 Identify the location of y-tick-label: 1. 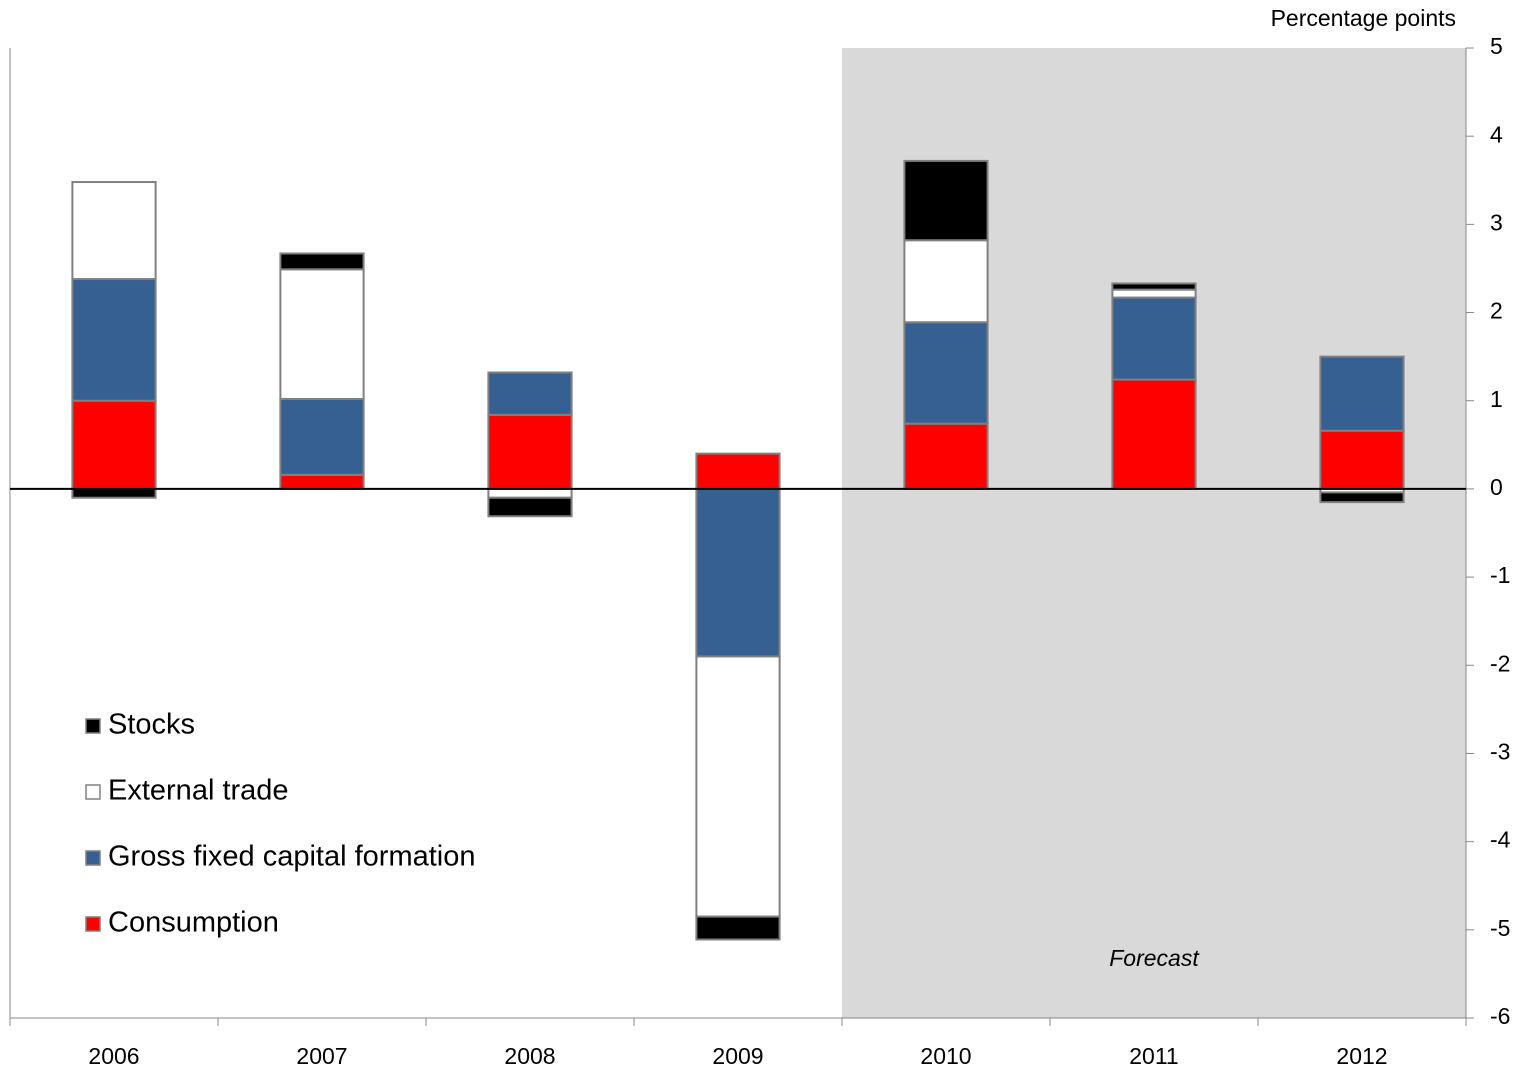
(1496, 399).